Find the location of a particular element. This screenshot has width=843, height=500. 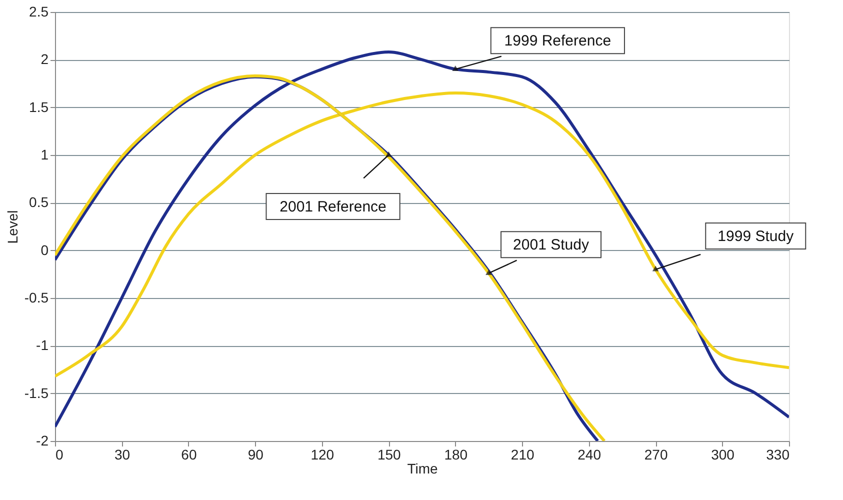

x-tick-label: 300 is located at coordinates (723, 454).